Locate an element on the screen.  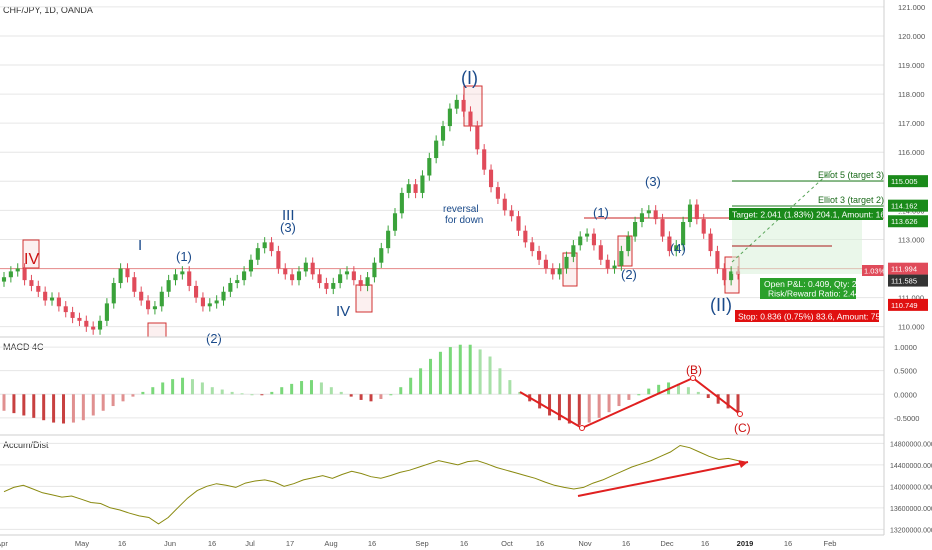
wave-label-blue-iii: III is located at coordinates (288, 215).